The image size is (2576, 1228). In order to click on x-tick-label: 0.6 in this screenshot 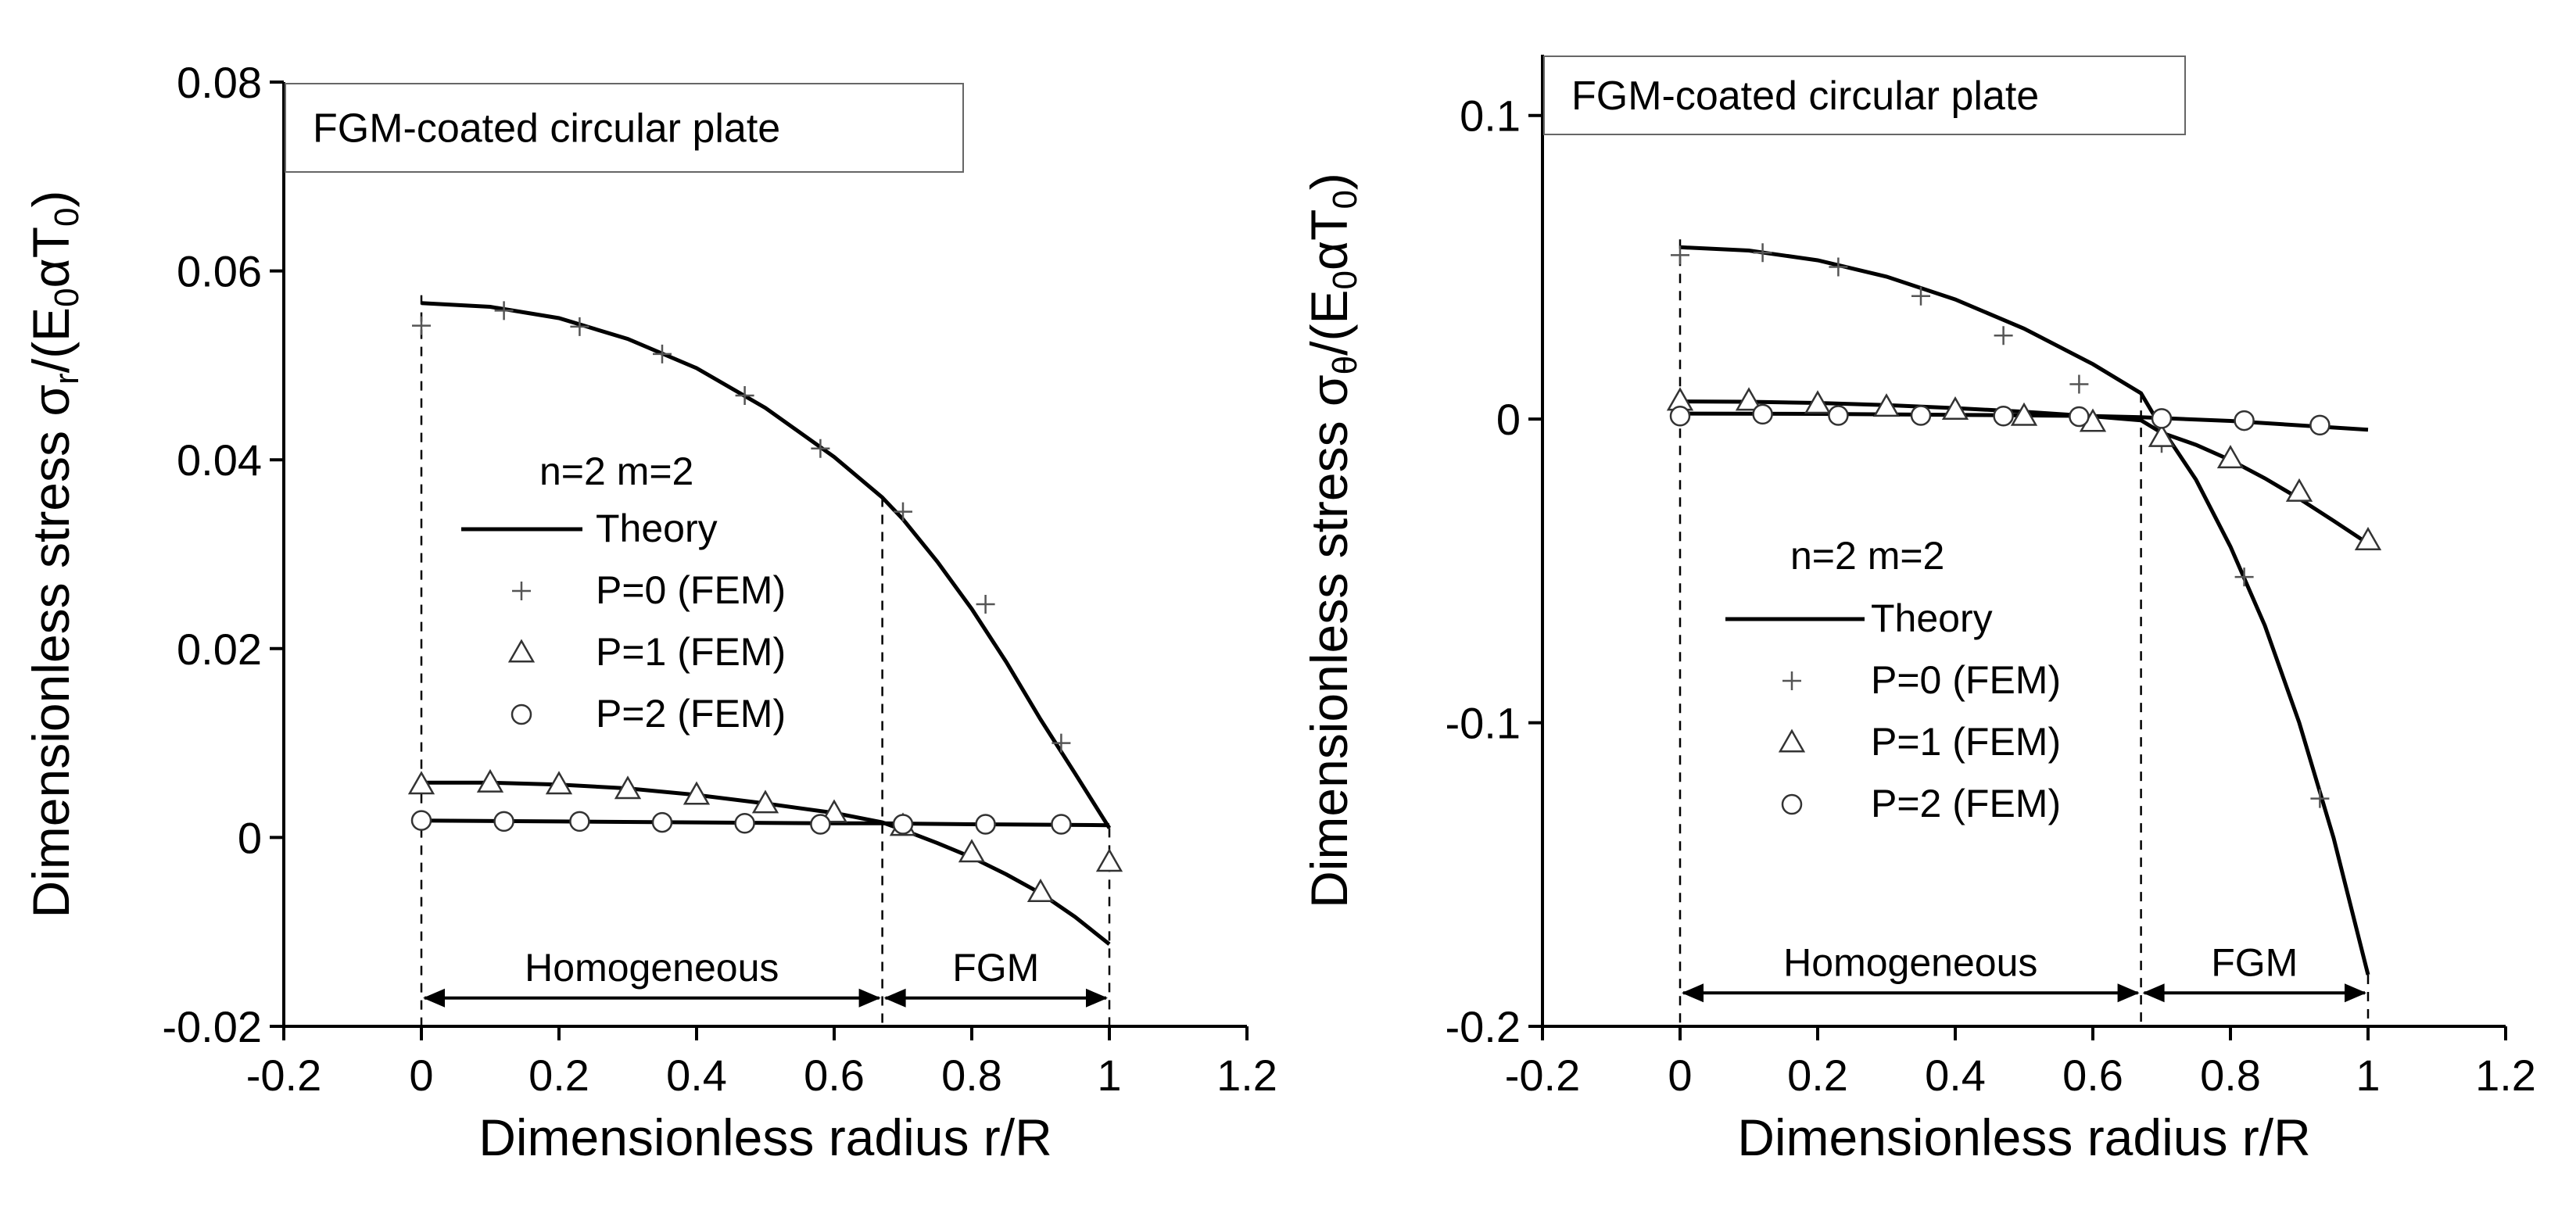, I will do `click(2092, 1075)`.